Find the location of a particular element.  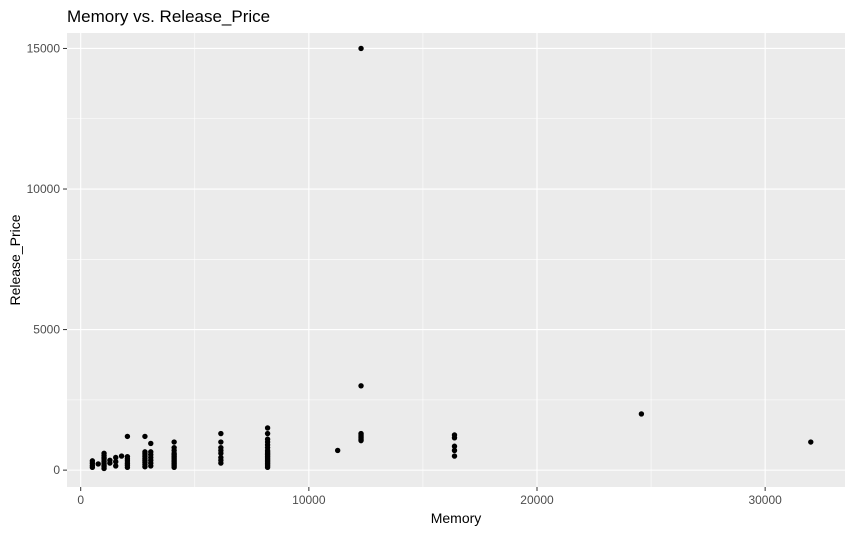

y-tick-label: 0 is located at coordinates (56, 470).